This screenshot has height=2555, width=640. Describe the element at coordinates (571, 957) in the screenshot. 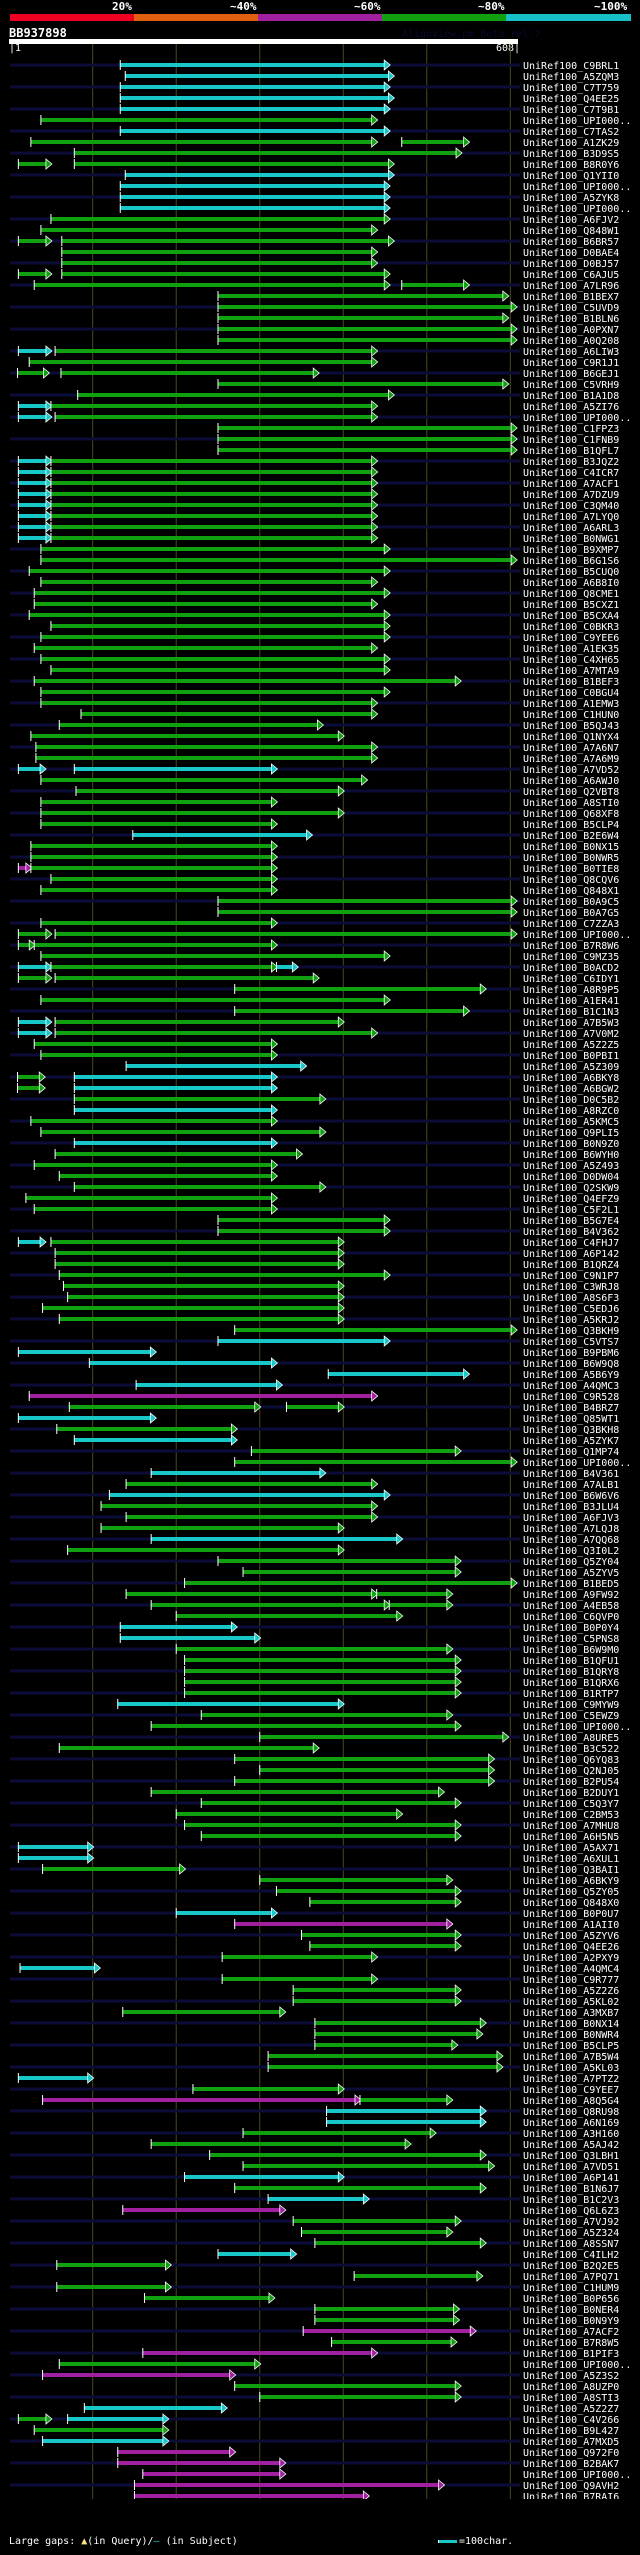

I see `hit-label: UniRef100_C9MZ35` at that location.